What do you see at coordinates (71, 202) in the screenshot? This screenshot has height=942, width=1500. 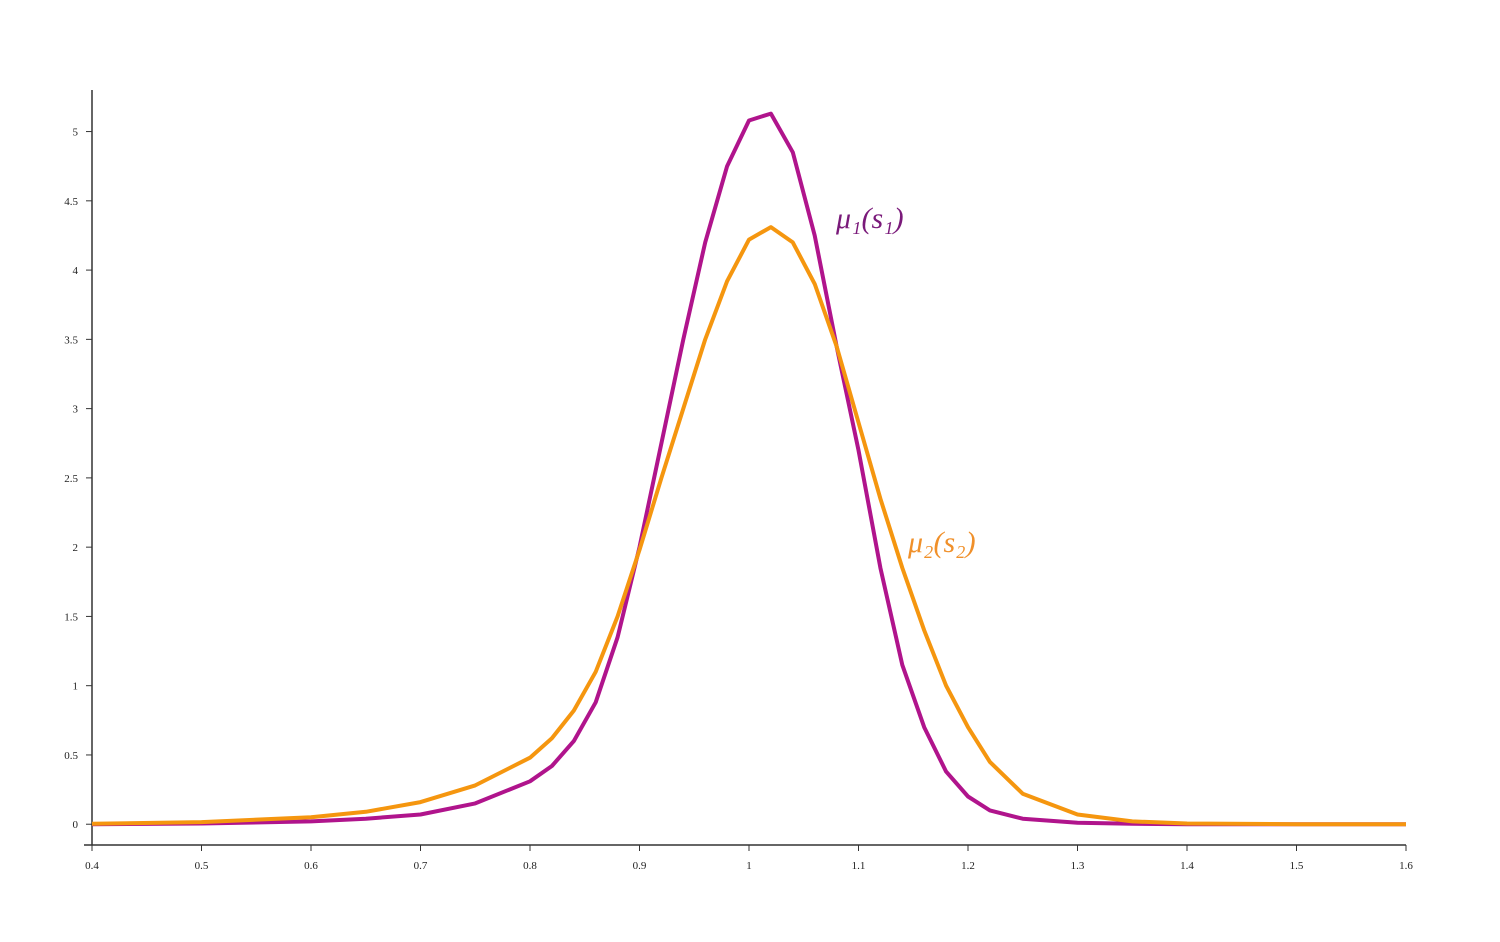 I see `y-tick-label: 4.5` at bounding box center [71, 202].